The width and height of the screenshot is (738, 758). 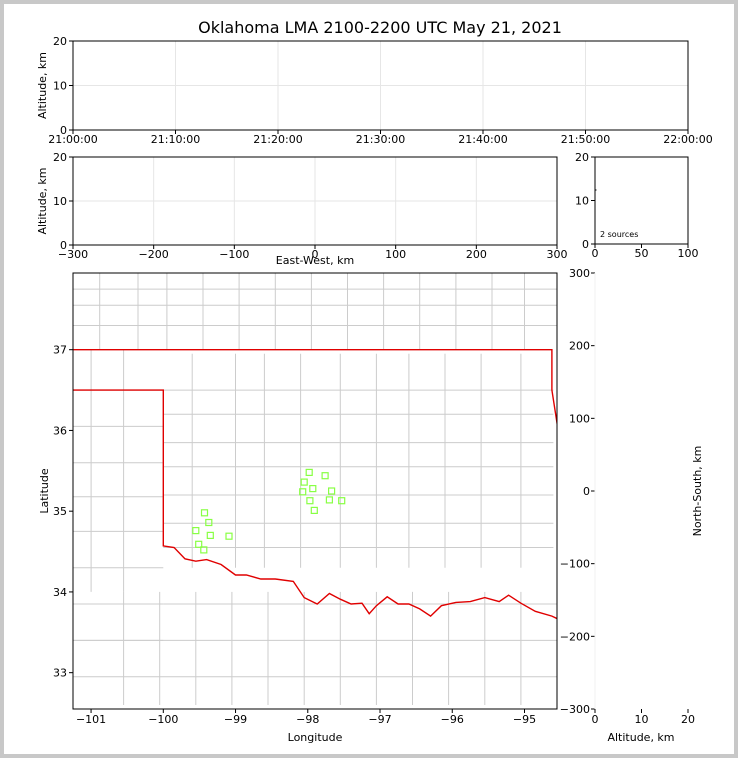 I want to click on lightning-sources, so click(x=269, y=511).